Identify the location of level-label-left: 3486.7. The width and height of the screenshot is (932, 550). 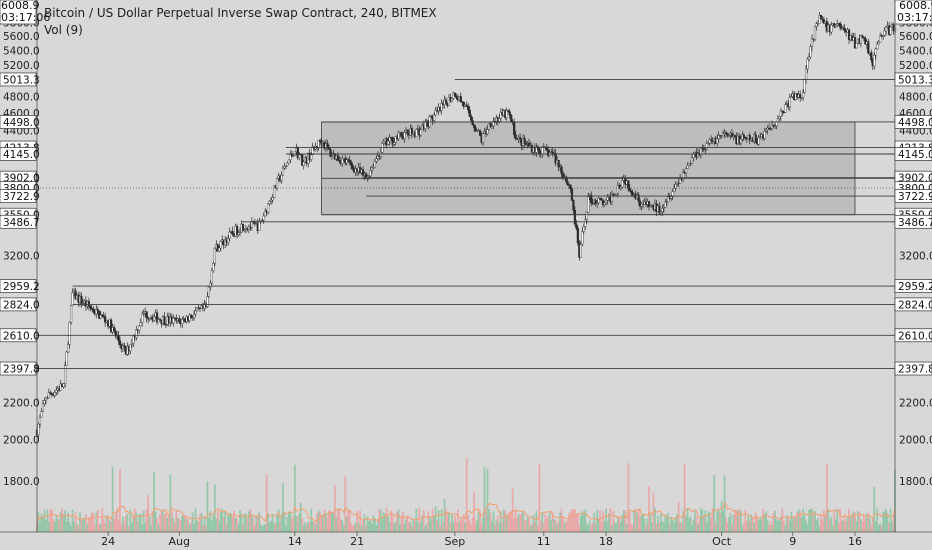
(21, 223).